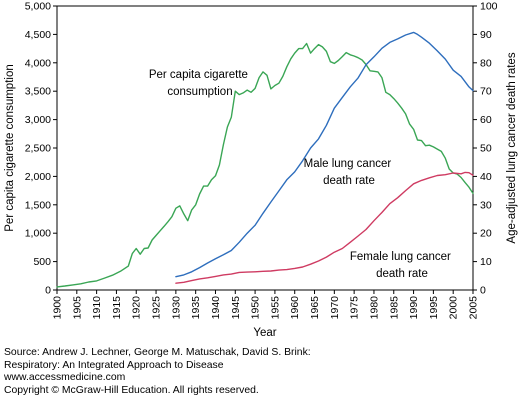  Describe the element at coordinates (117, 308) in the screenshot. I see `x-tick-label: 1915` at that location.